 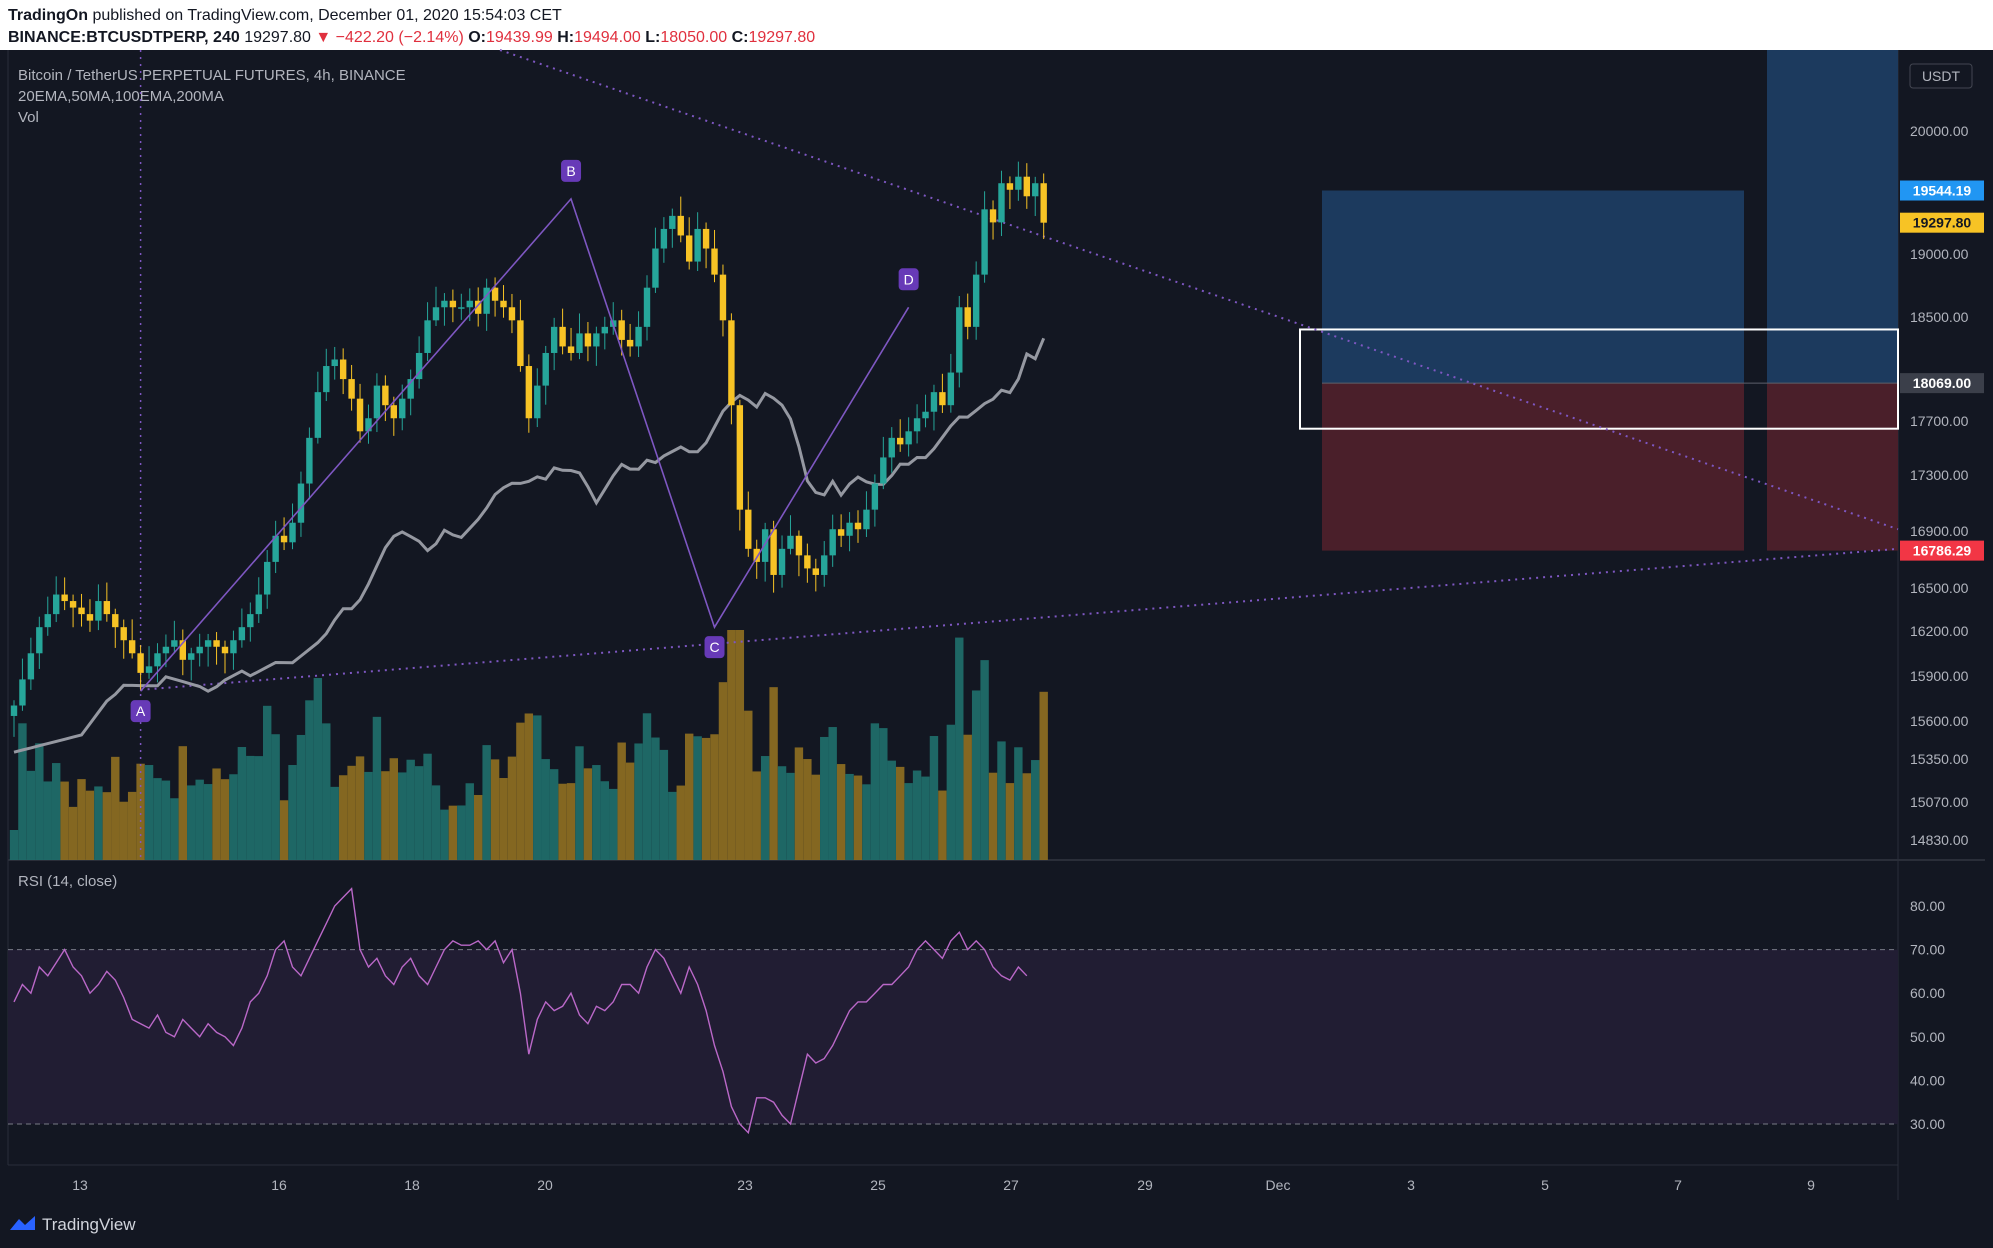 I want to click on time-tick-label: 9, so click(x=1811, y=1185).